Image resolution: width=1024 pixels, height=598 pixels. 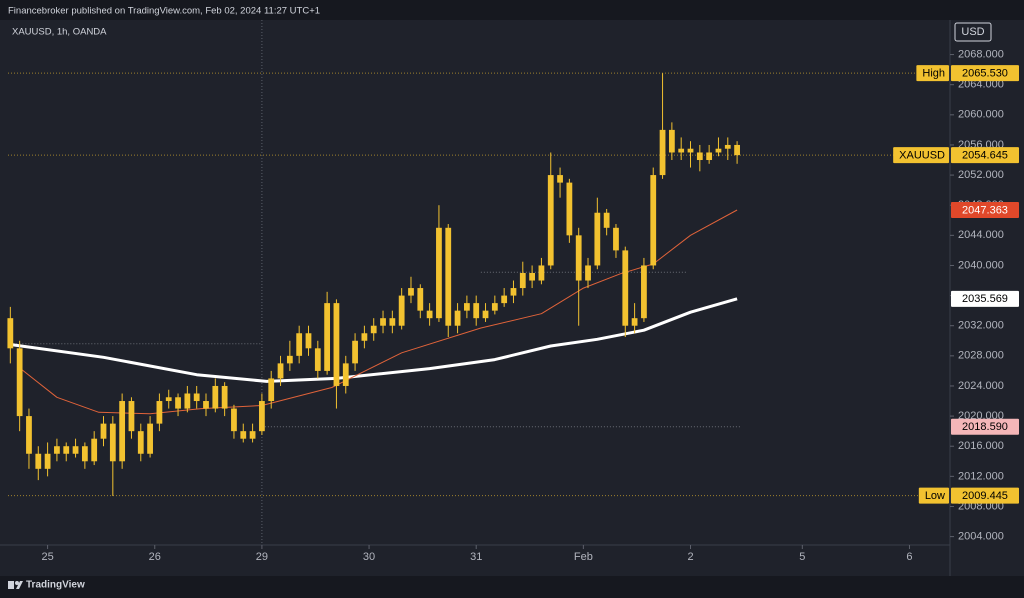 What do you see at coordinates (981, 537) in the screenshot?
I see `y-tick-label: 2004.000` at bounding box center [981, 537].